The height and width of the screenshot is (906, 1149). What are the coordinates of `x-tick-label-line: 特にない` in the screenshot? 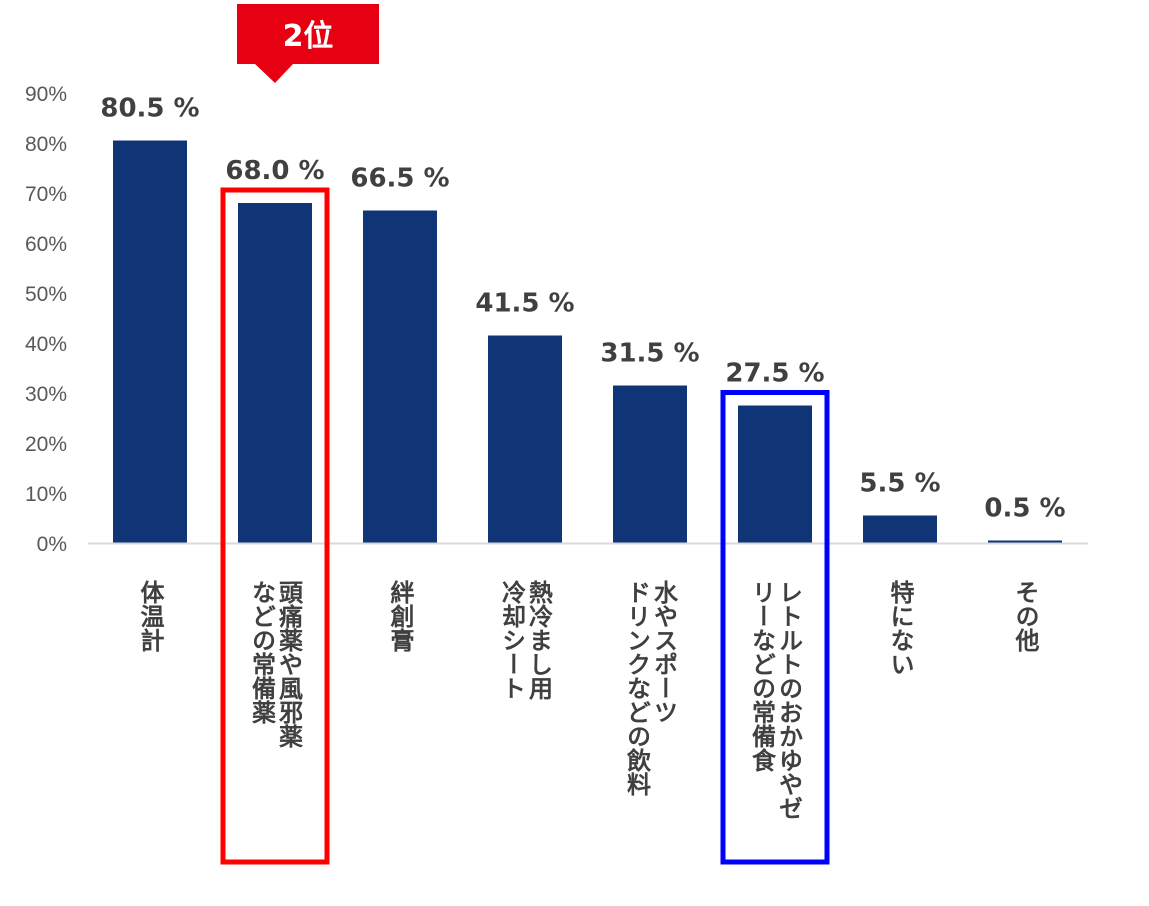 It's located at (900, 628).